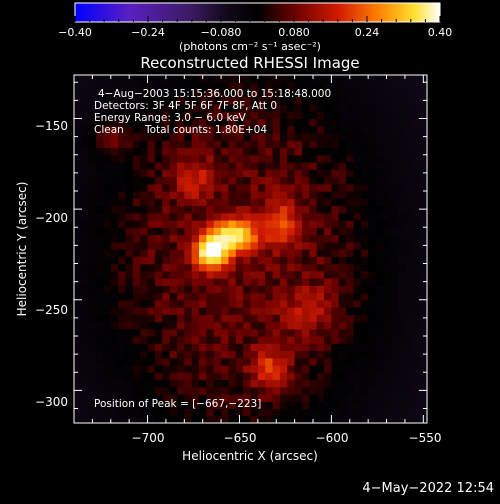 The height and width of the screenshot is (504, 500). I want to click on colorbar-tick-label: 0.40, so click(440, 32).